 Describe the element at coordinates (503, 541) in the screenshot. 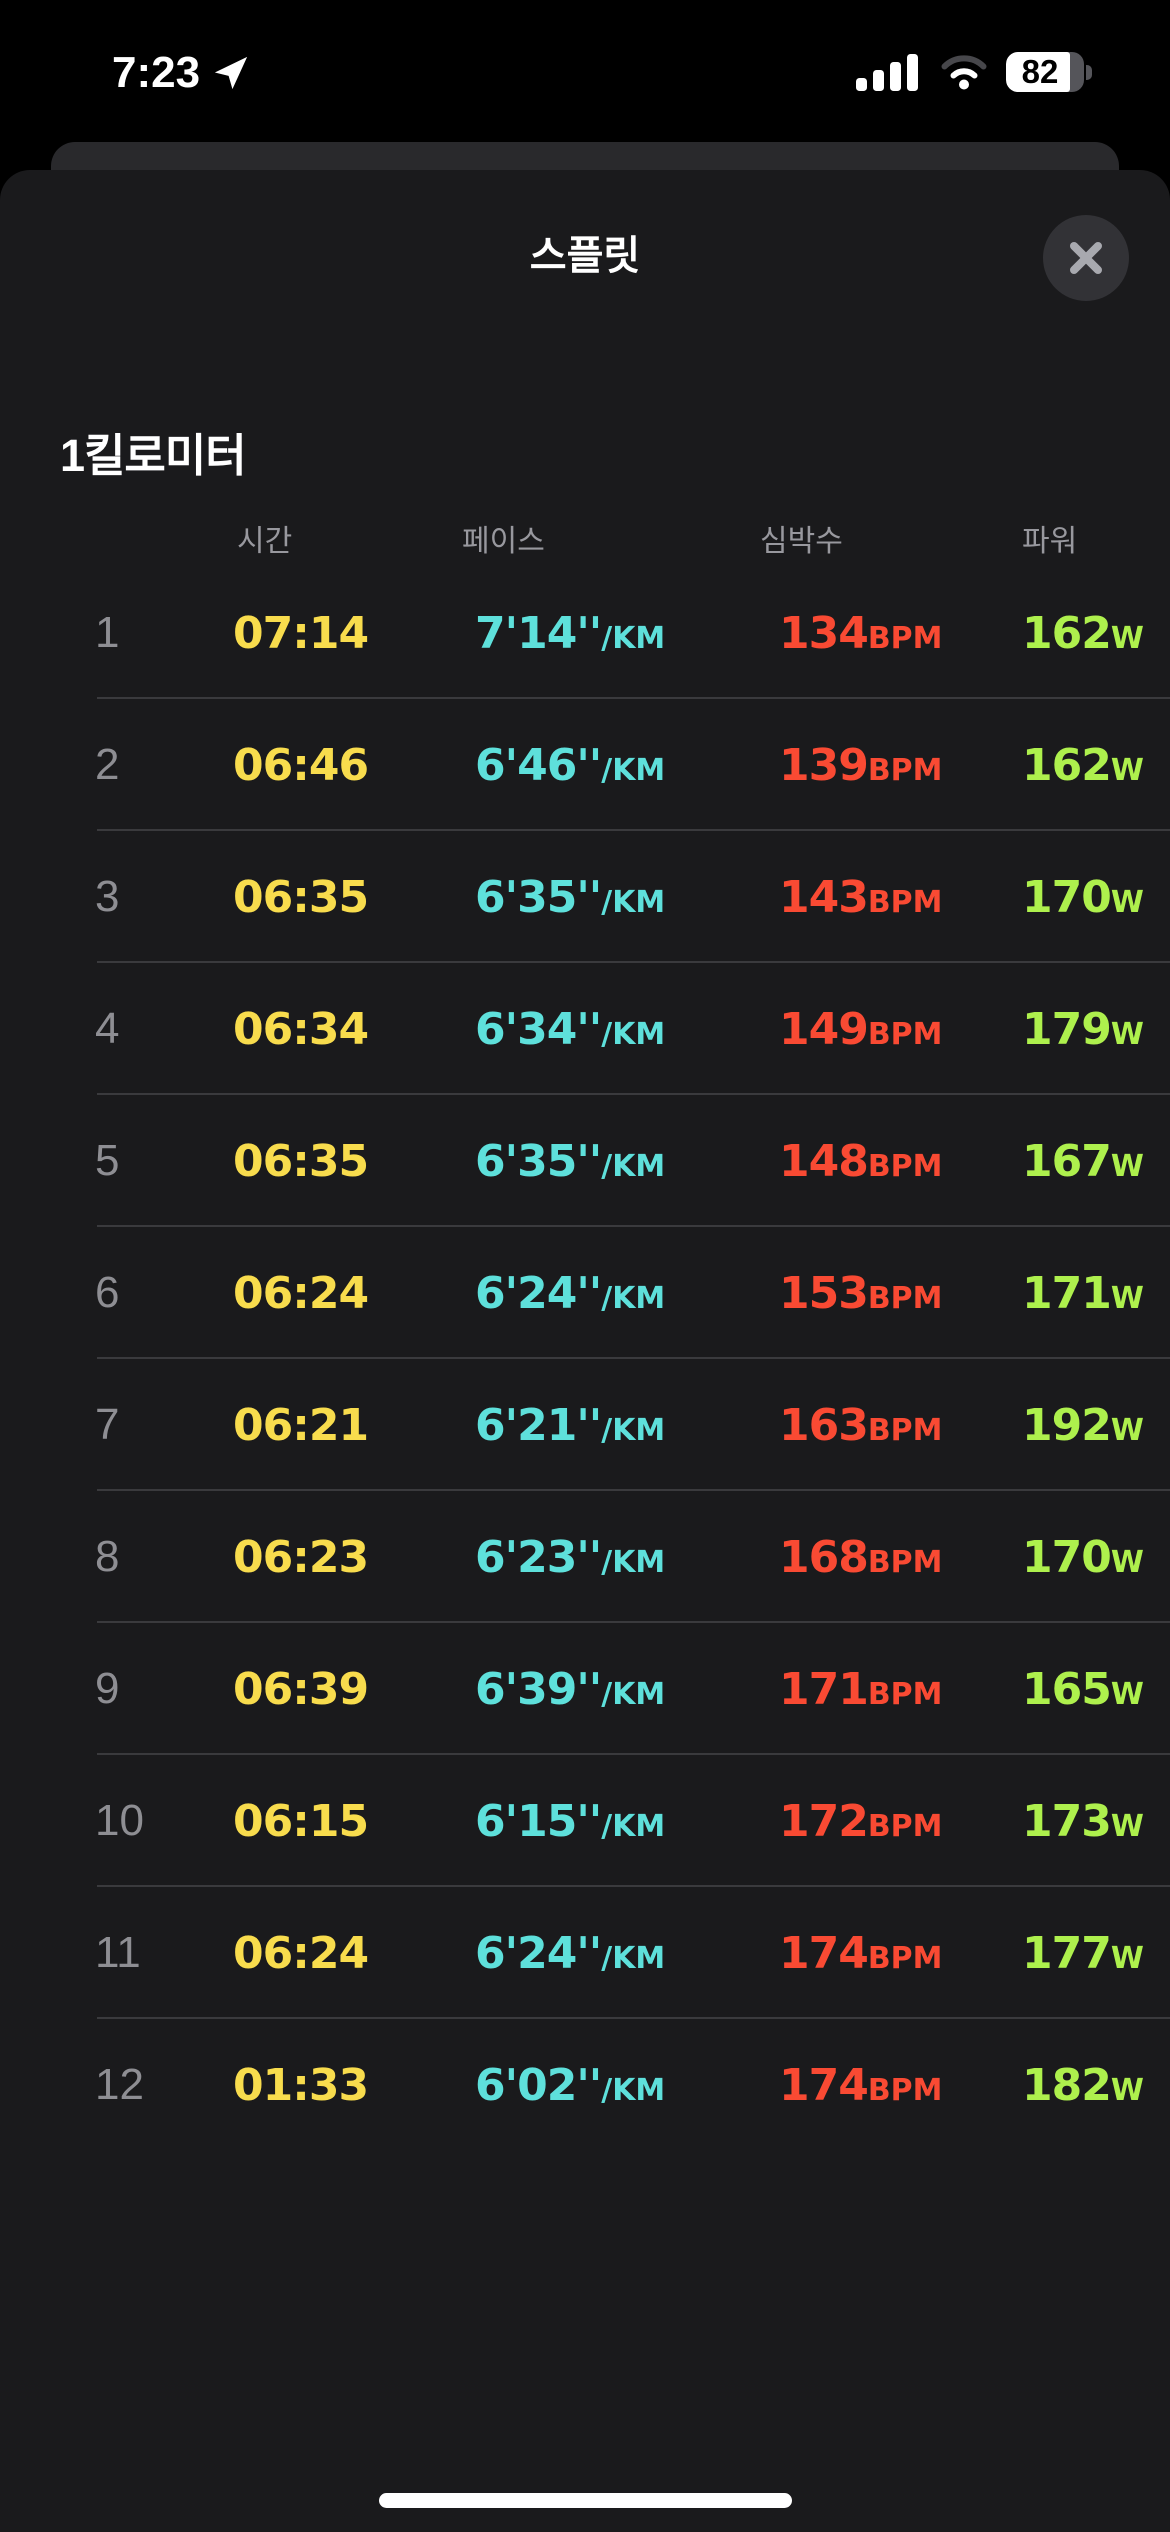

I see `header-pace: 페이스` at that location.